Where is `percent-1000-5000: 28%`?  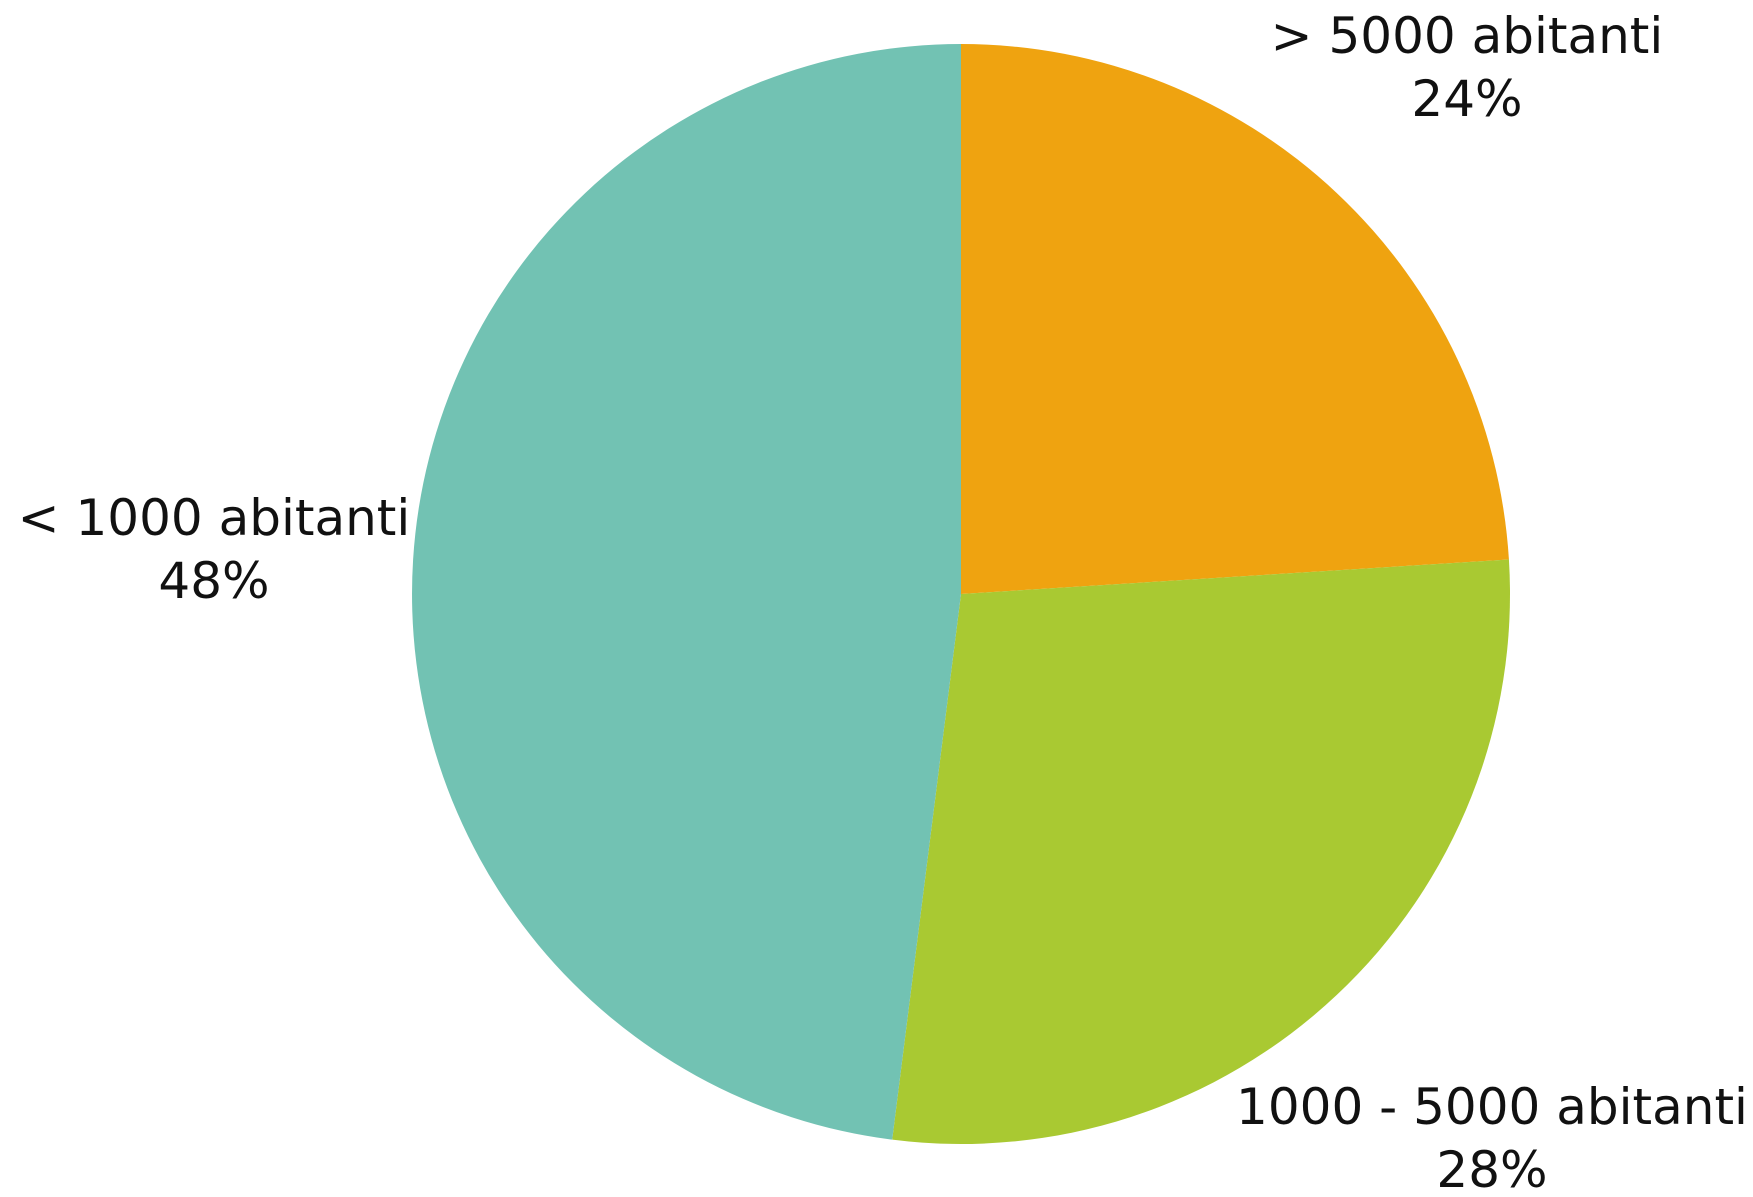 percent-1000-5000: 28% is located at coordinates (1491, 1169).